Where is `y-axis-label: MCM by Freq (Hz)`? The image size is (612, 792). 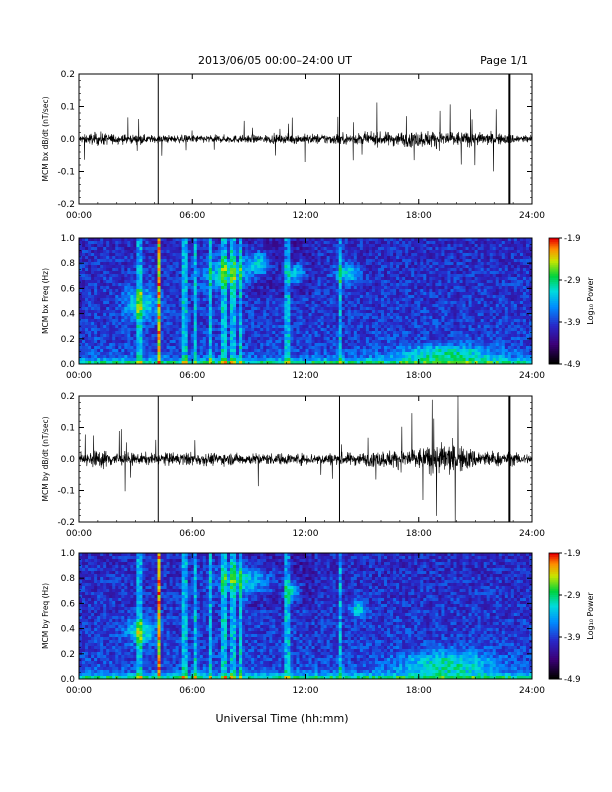 y-axis-label: MCM by Freq (Hz) is located at coordinates (45, 616).